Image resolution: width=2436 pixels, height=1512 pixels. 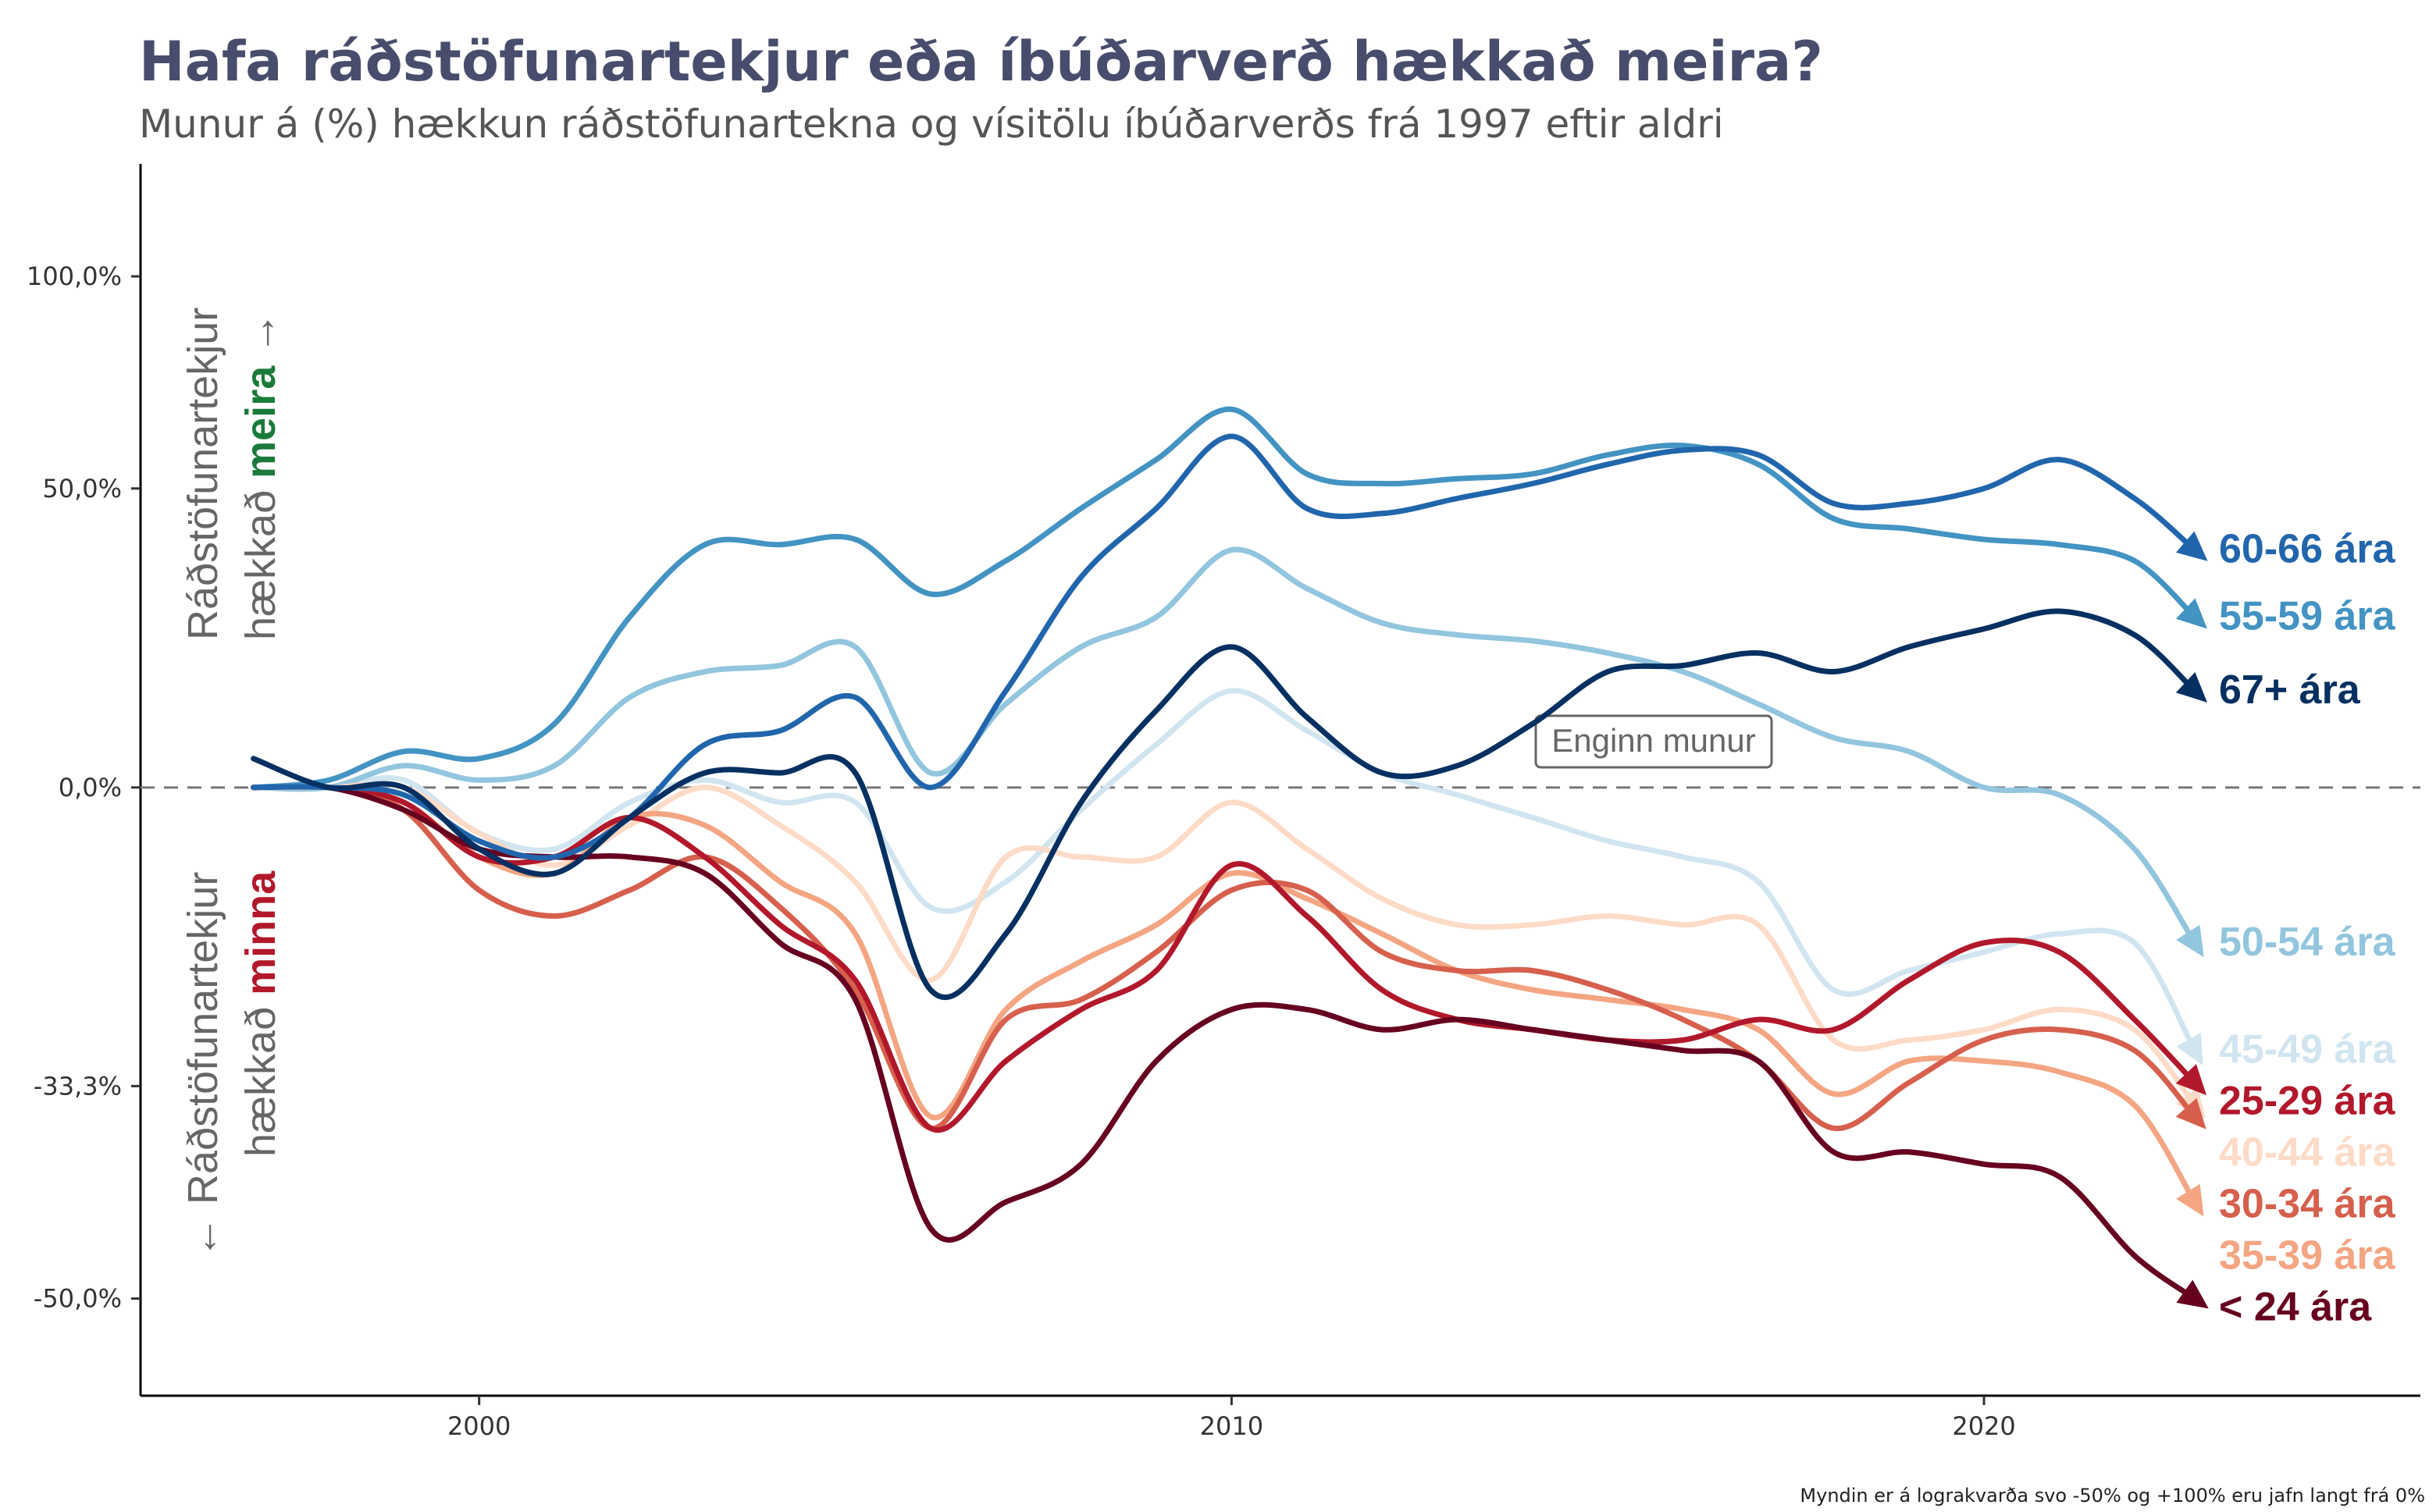 What do you see at coordinates (2290, 690) in the screenshot?
I see `series-label-67-ra: 67+ ára` at bounding box center [2290, 690].